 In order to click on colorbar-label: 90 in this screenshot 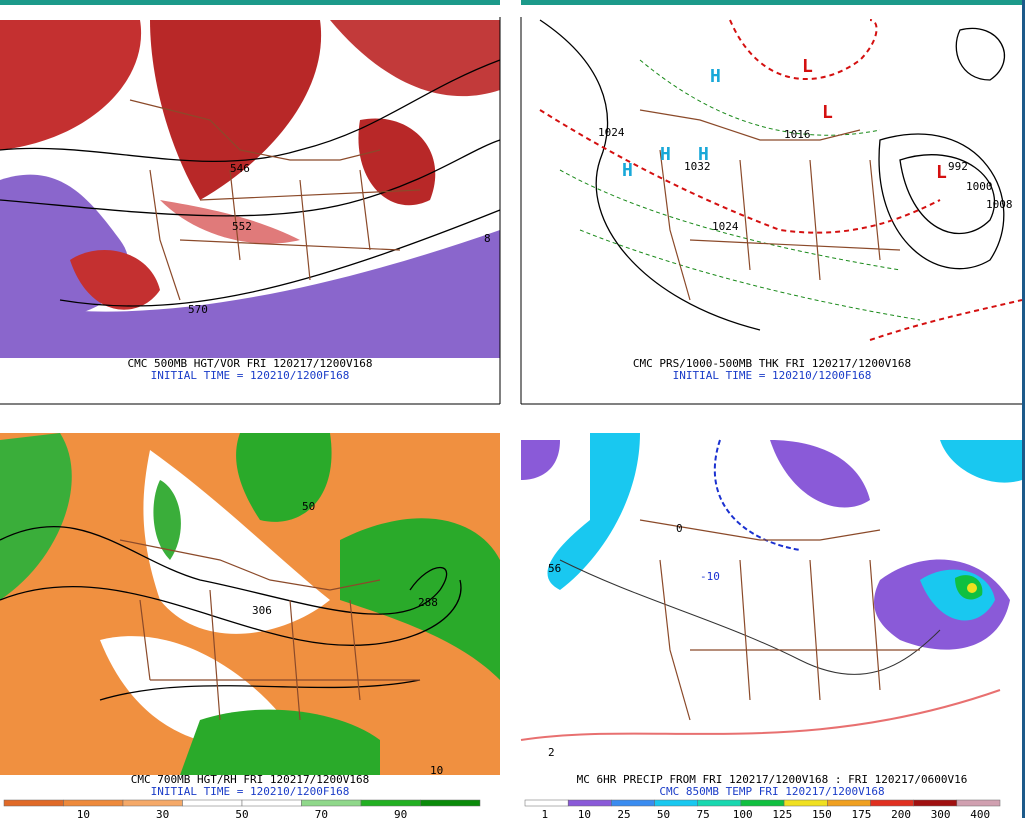, I will do `click(400, 813)`.